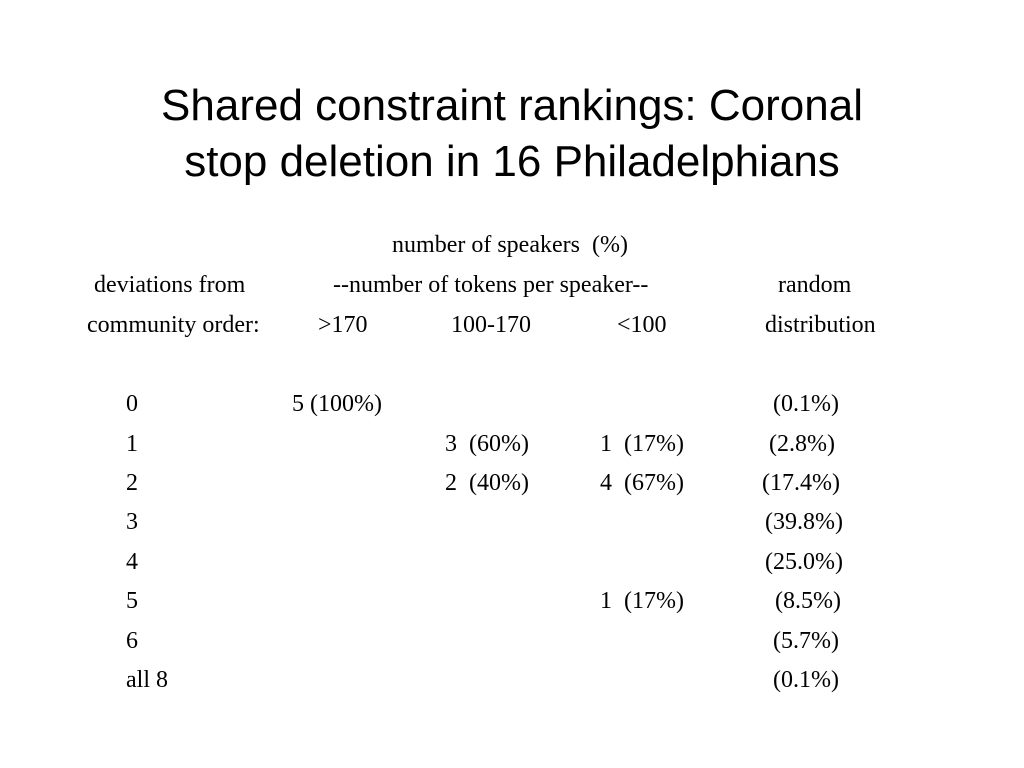 This screenshot has height=768, width=1024. Describe the element at coordinates (343, 325) in the screenshot. I see `column-header-gt170: >170` at that location.